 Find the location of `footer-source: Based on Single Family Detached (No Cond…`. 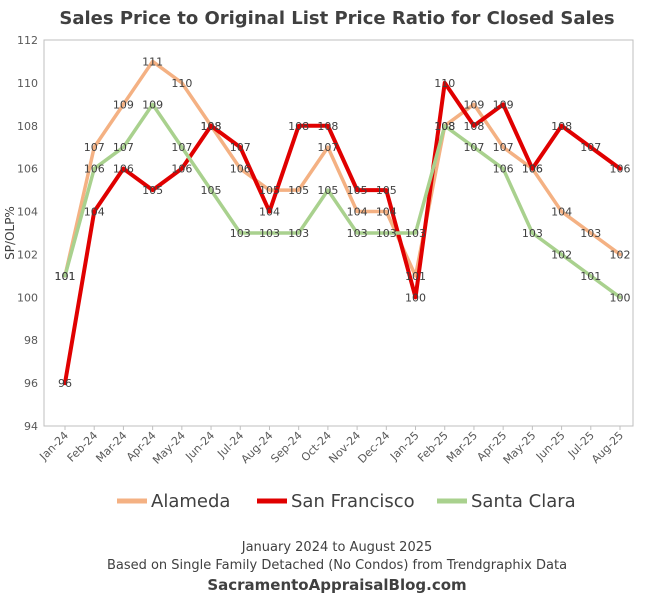

footer-source: Based on Single Family Detached (No Cond… is located at coordinates (337, 565).